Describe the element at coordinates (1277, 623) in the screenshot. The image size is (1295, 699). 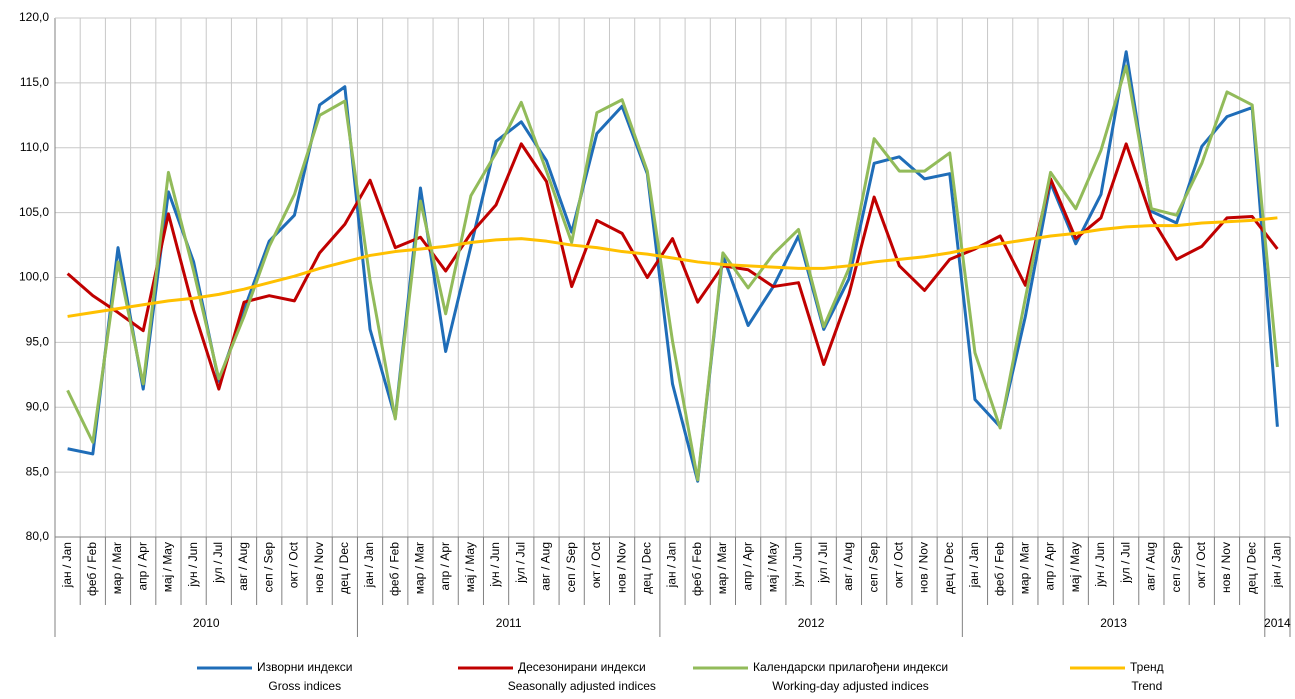
I see `year-label: 2014` at that location.